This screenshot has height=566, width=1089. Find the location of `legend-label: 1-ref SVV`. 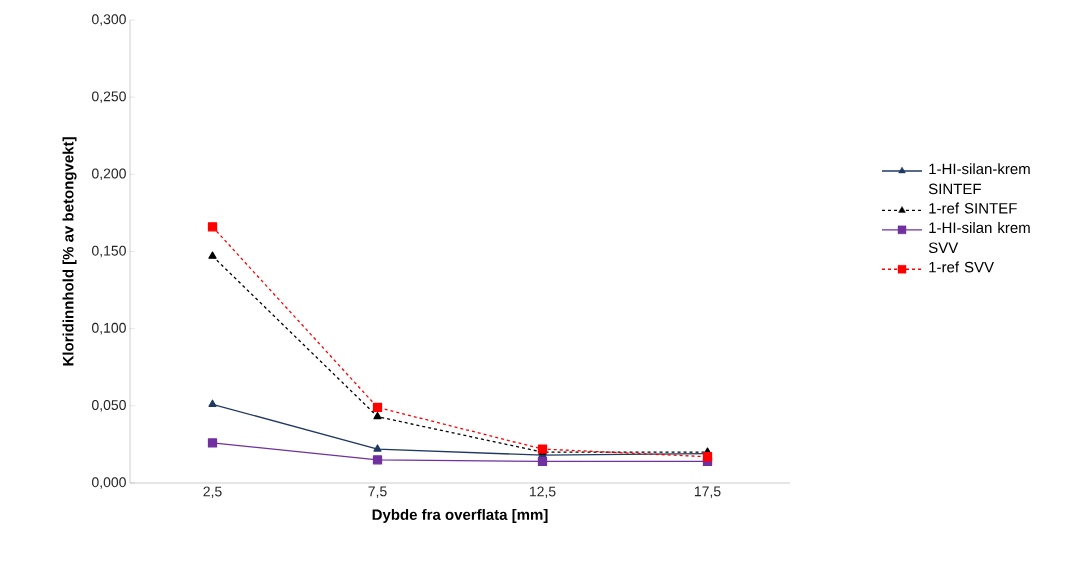

legend-label: 1-ref SVV is located at coordinates (961, 267).